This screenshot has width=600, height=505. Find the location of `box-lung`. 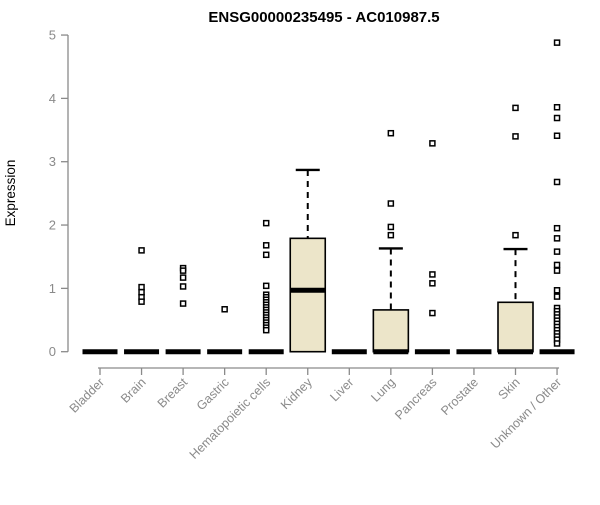

box-lung is located at coordinates (391, 331).